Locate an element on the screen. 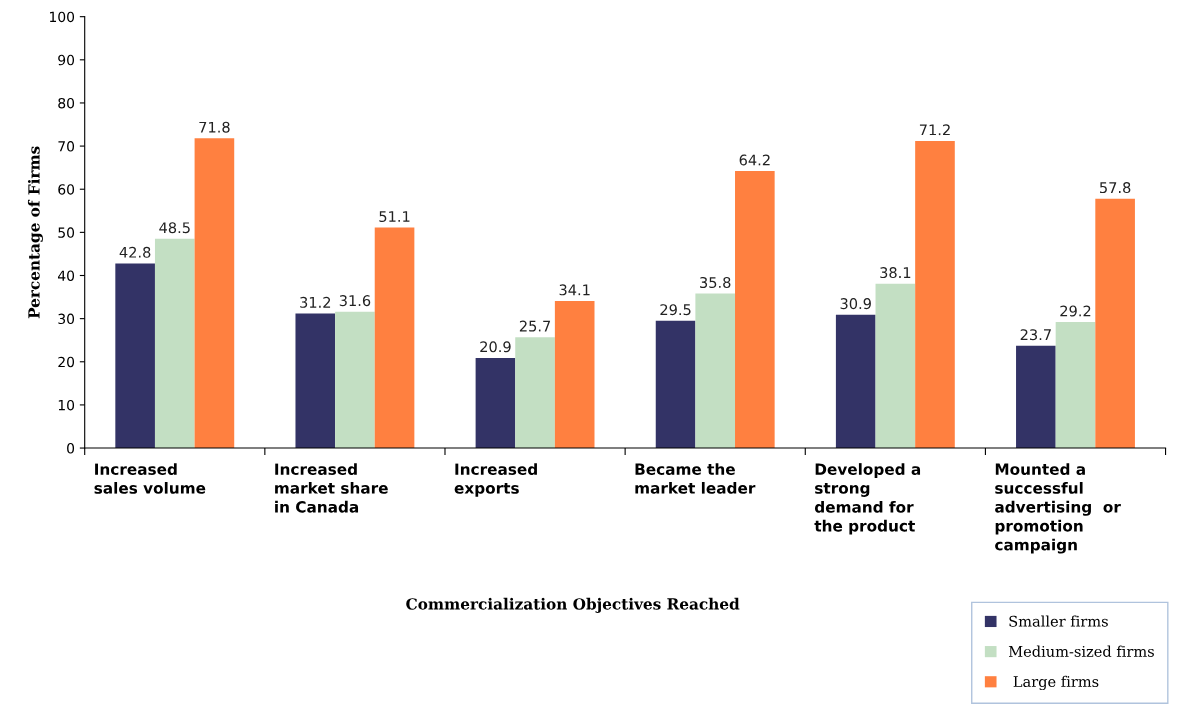 Image resolution: width=1193 pixels, height=725 pixels. y-axis-title: Percentage of Firms is located at coordinates (35, 232).